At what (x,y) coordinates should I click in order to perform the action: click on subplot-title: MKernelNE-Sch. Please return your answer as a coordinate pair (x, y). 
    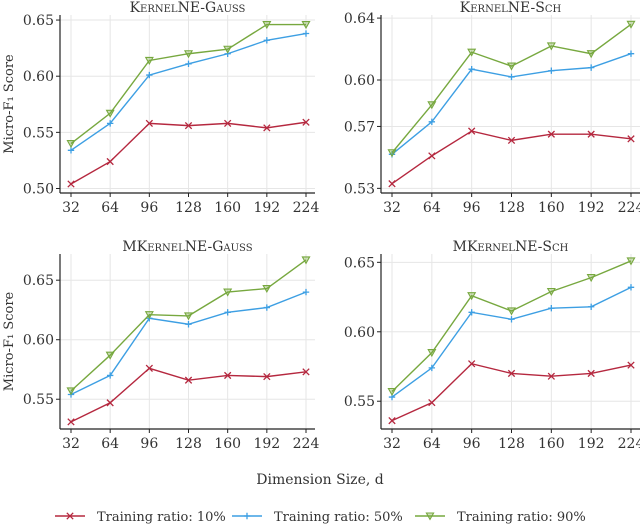
    Looking at the image, I should click on (511, 247).